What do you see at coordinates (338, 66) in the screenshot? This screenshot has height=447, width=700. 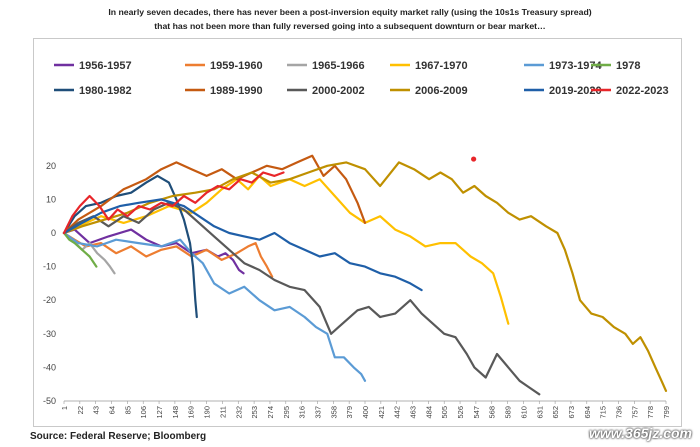 I see `legend-label-1965-1966: 1965-1966` at bounding box center [338, 66].